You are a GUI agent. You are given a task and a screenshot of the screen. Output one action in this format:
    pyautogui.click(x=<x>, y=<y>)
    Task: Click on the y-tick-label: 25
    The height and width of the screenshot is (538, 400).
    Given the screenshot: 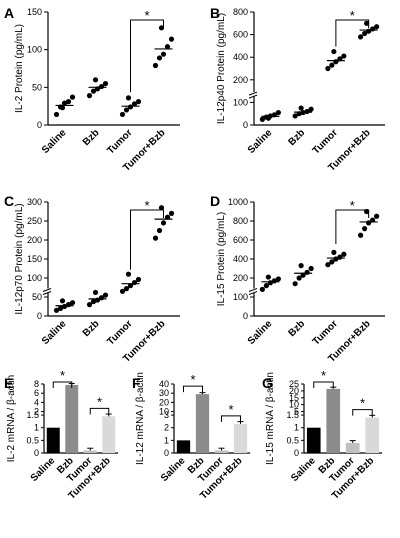 What is the action you would take?
    pyautogui.click(x=294, y=384)
    